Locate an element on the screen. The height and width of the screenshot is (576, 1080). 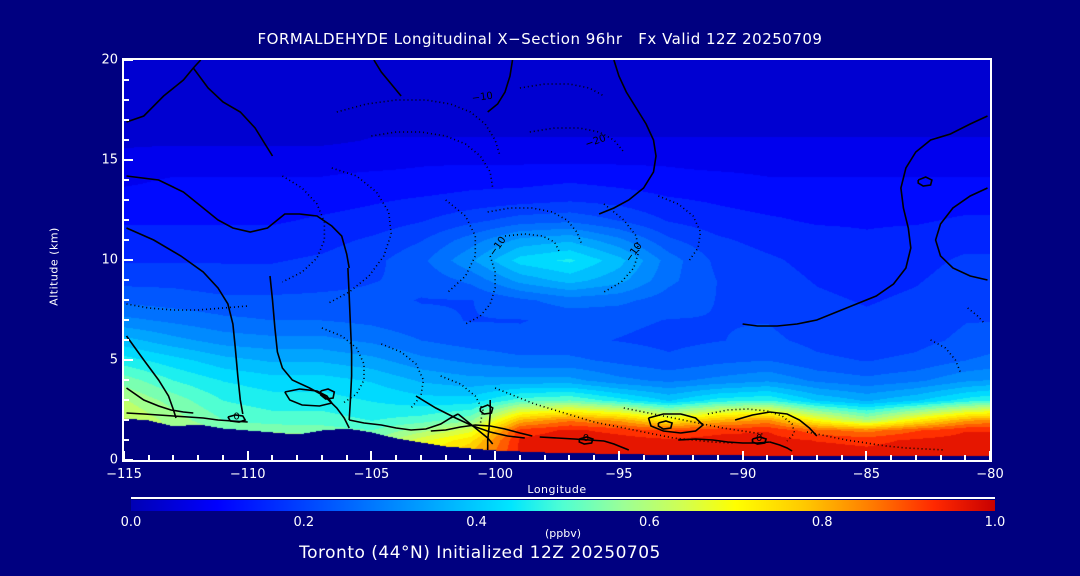
y-axis-tick-label: 0 is located at coordinates (113, 460).